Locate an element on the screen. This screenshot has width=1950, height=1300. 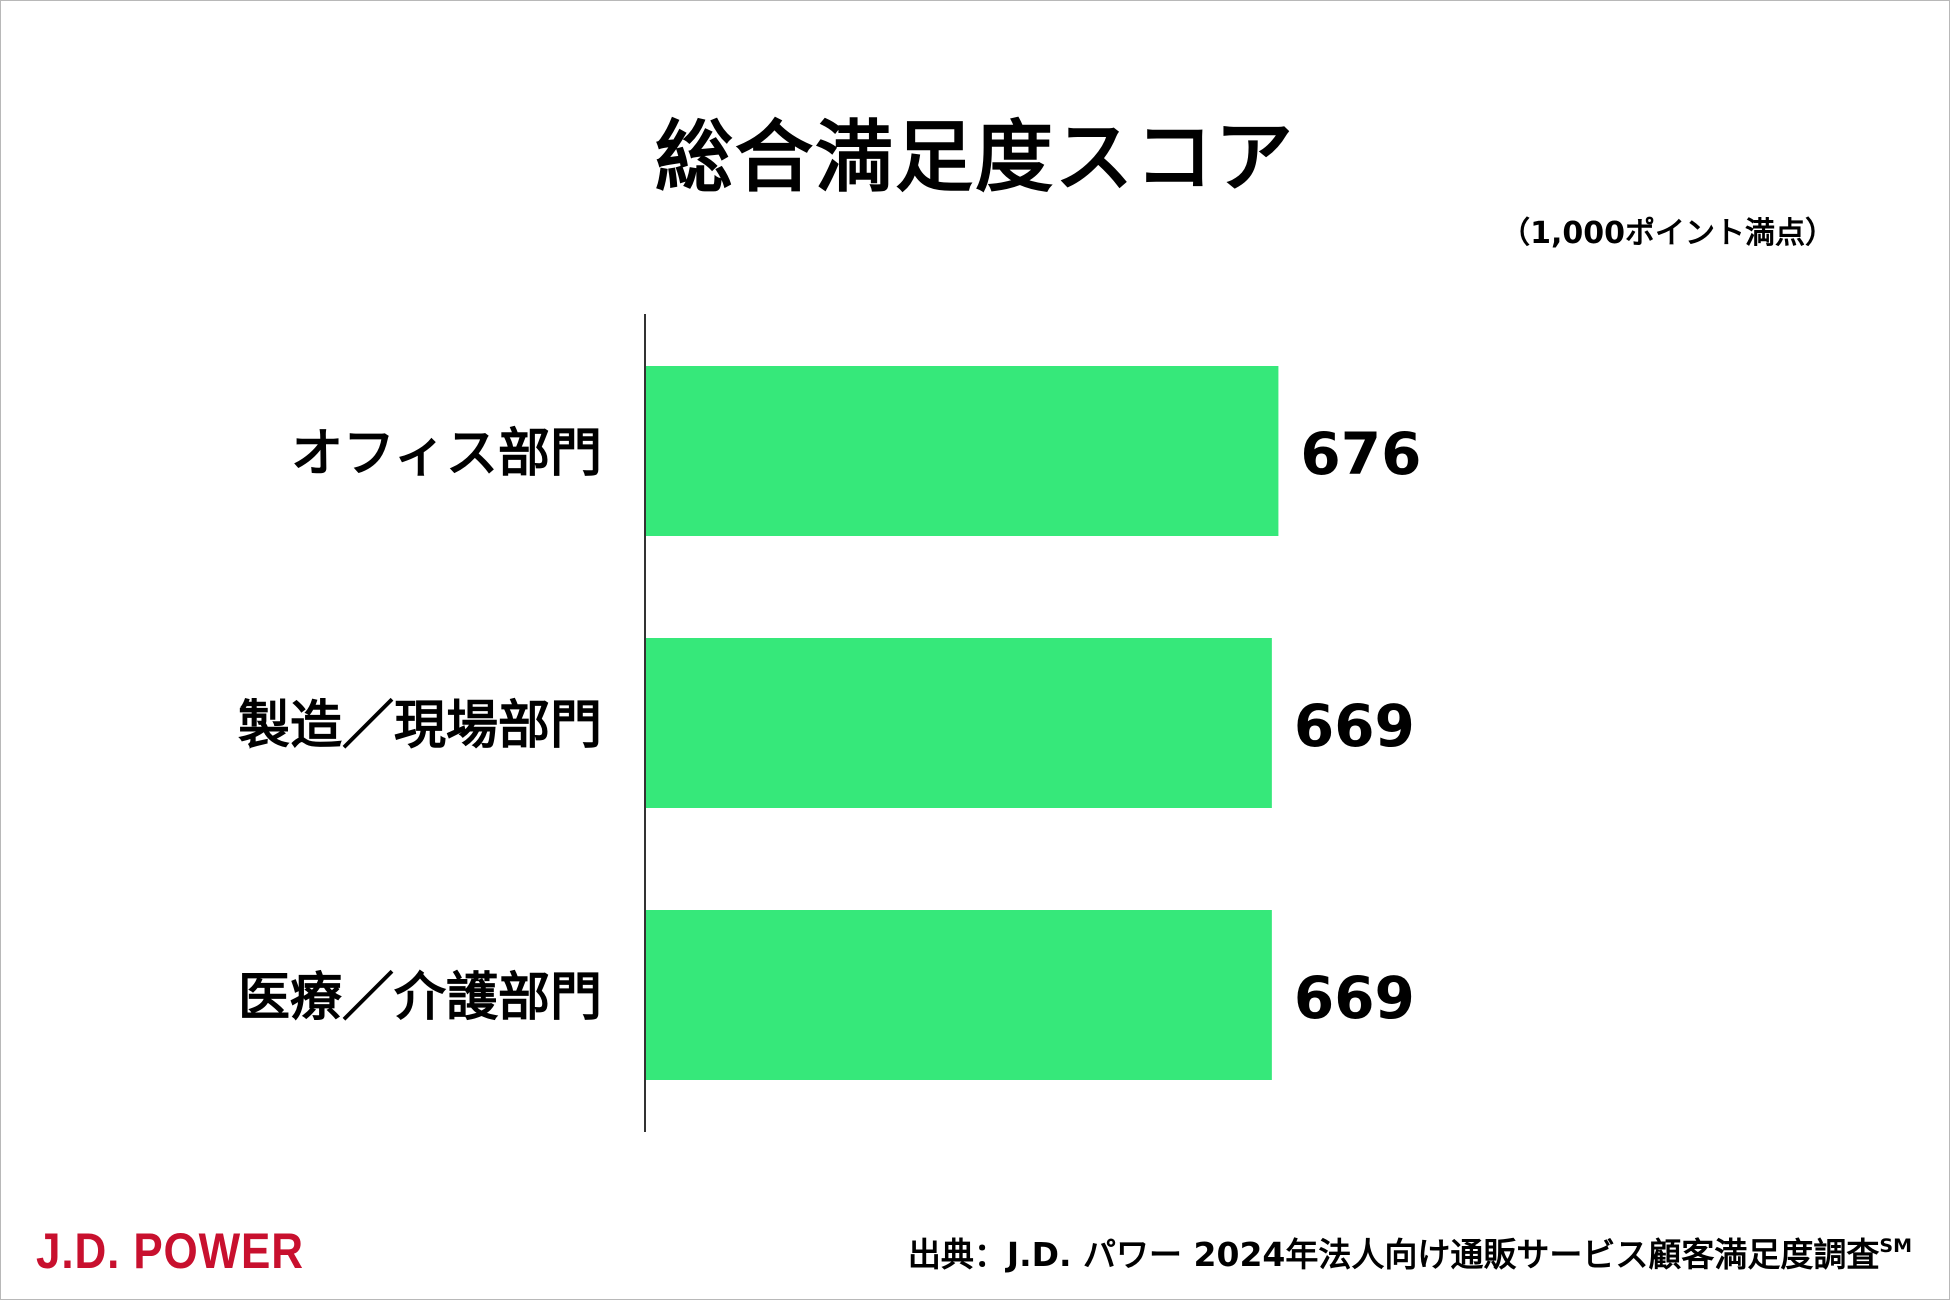
source-note: 出典：J.D. パワー 2024年法人向け通販サービス顧客満足度調査SM is located at coordinates (1410, 1252).